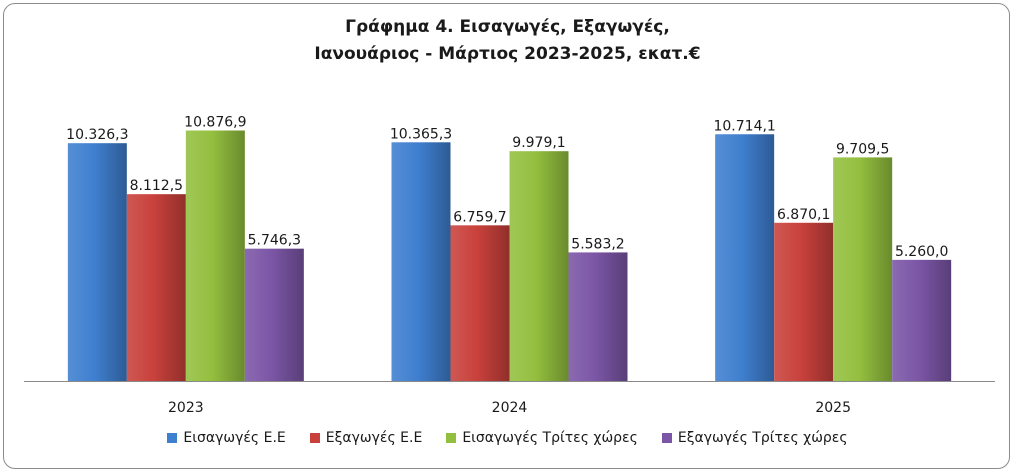  I want to click on legend-item: Εισαγωγές Τρίτες χώρες, so click(542, 438).